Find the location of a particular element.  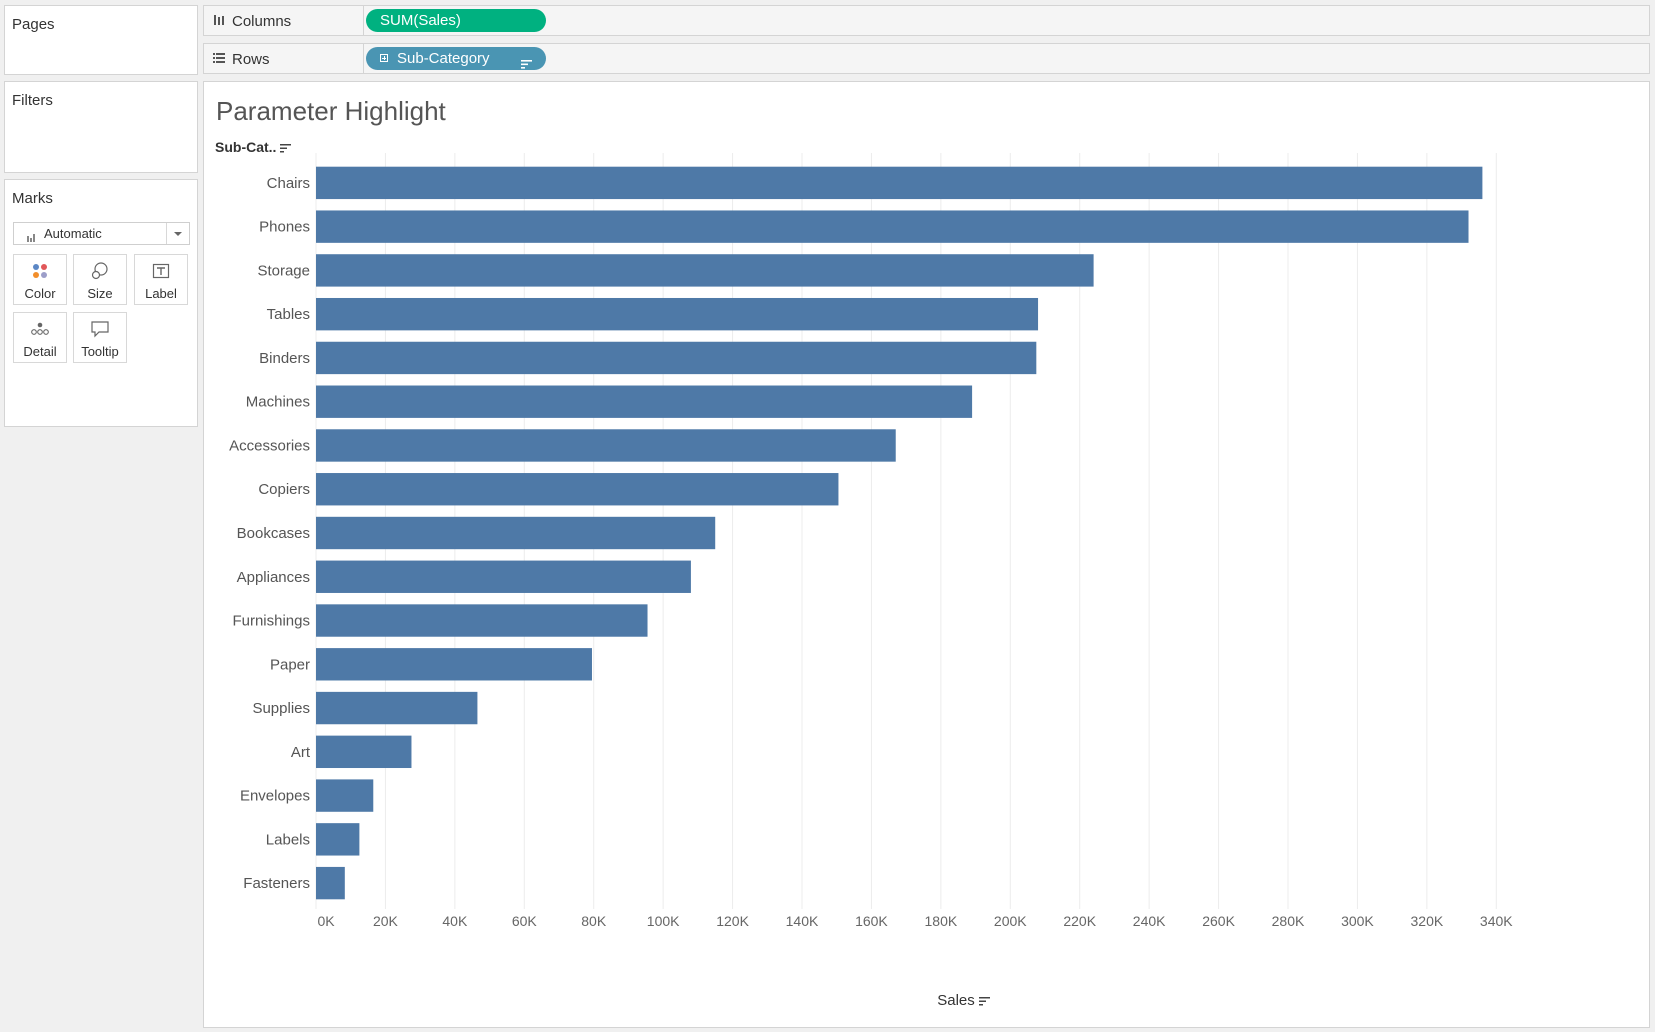

category-label-envelopes: Envelopes is located at coordinates (275, 796).